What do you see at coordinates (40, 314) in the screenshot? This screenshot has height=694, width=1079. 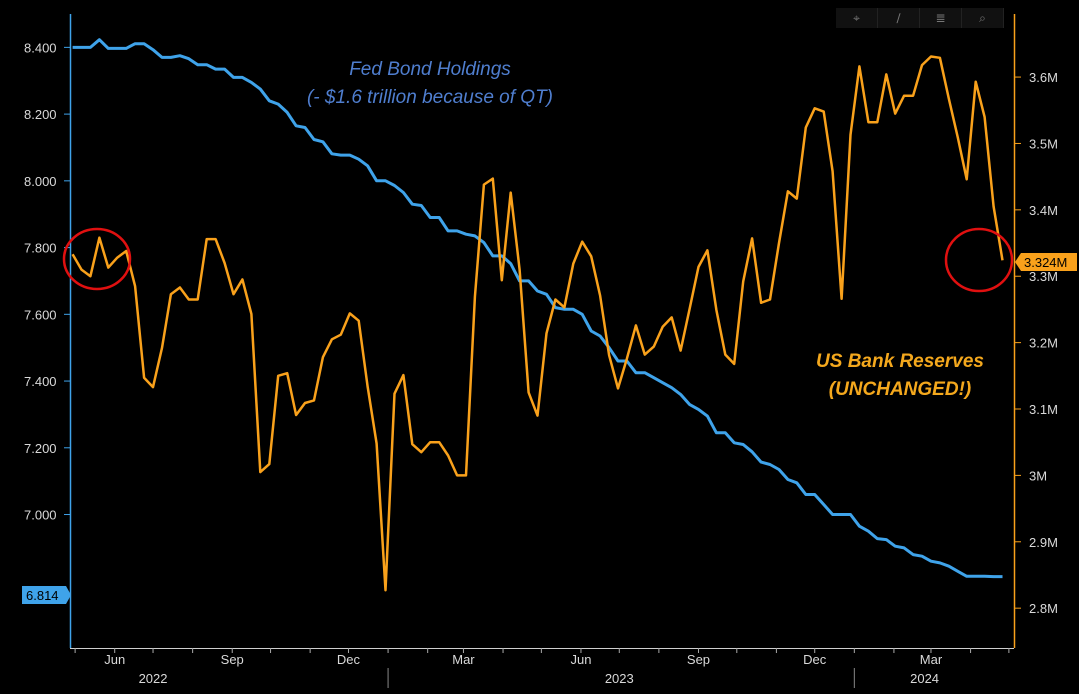 I see `left-tick-label: 7.600` at bounding box center [40, 314].